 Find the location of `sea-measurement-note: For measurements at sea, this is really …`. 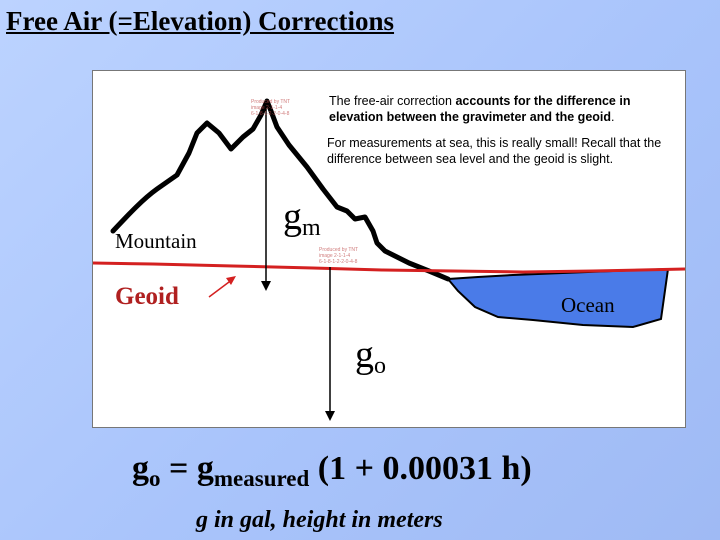

sea-measurement-note: For measurements at sea, this is really … is located at coordinates (494, 151).